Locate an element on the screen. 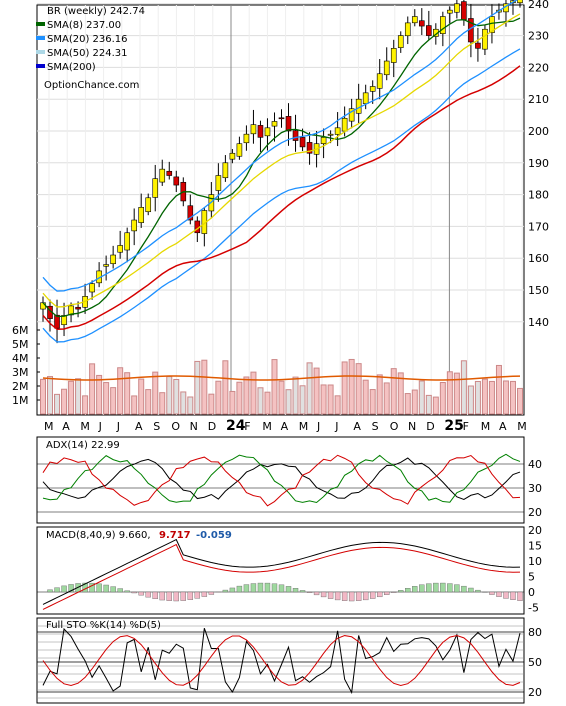 The image size is (566, 706). watermark: OptionChance.com is located at coordinates (91, 85).